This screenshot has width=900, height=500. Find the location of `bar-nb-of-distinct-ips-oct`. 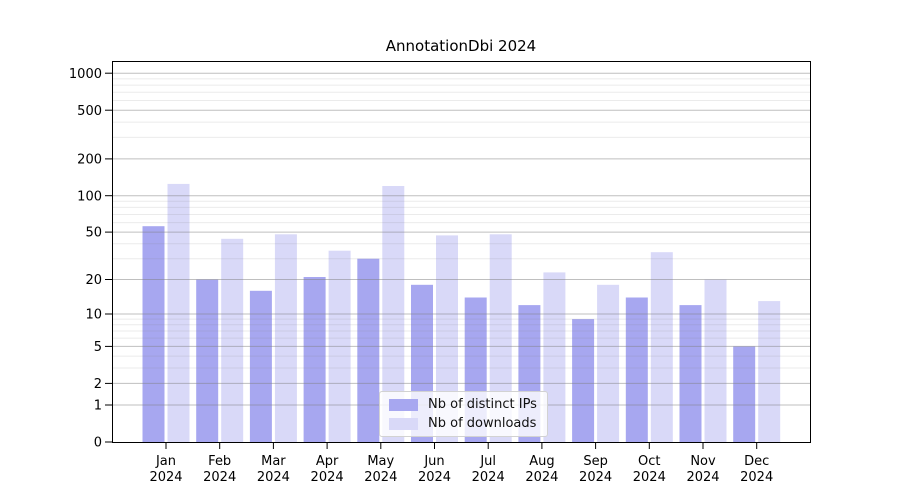

bar-nb-of-distinct-ips-oct is located at coordinates (636, 369).